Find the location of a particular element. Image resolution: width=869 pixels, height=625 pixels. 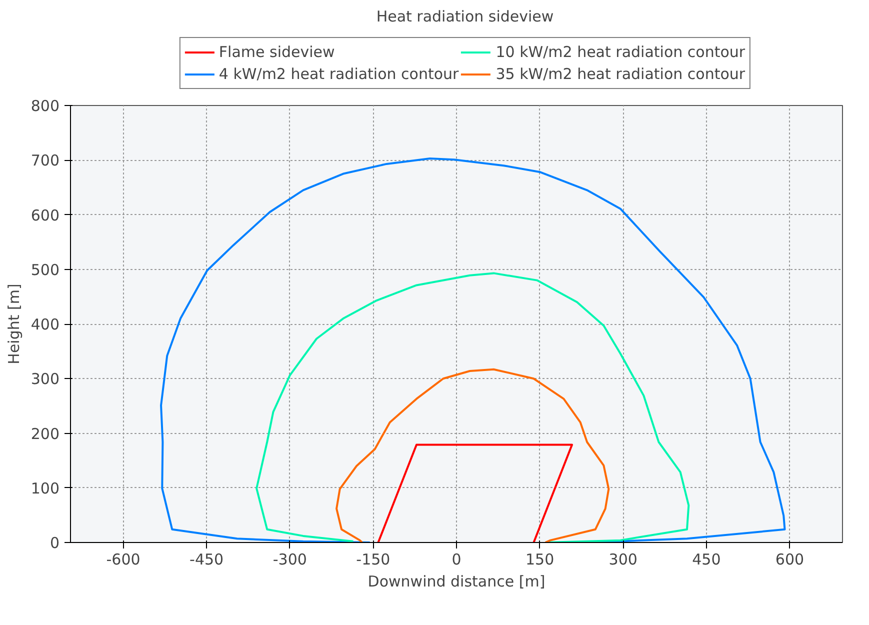

y-tick-label: 600 is located at coordinates (45, 215).